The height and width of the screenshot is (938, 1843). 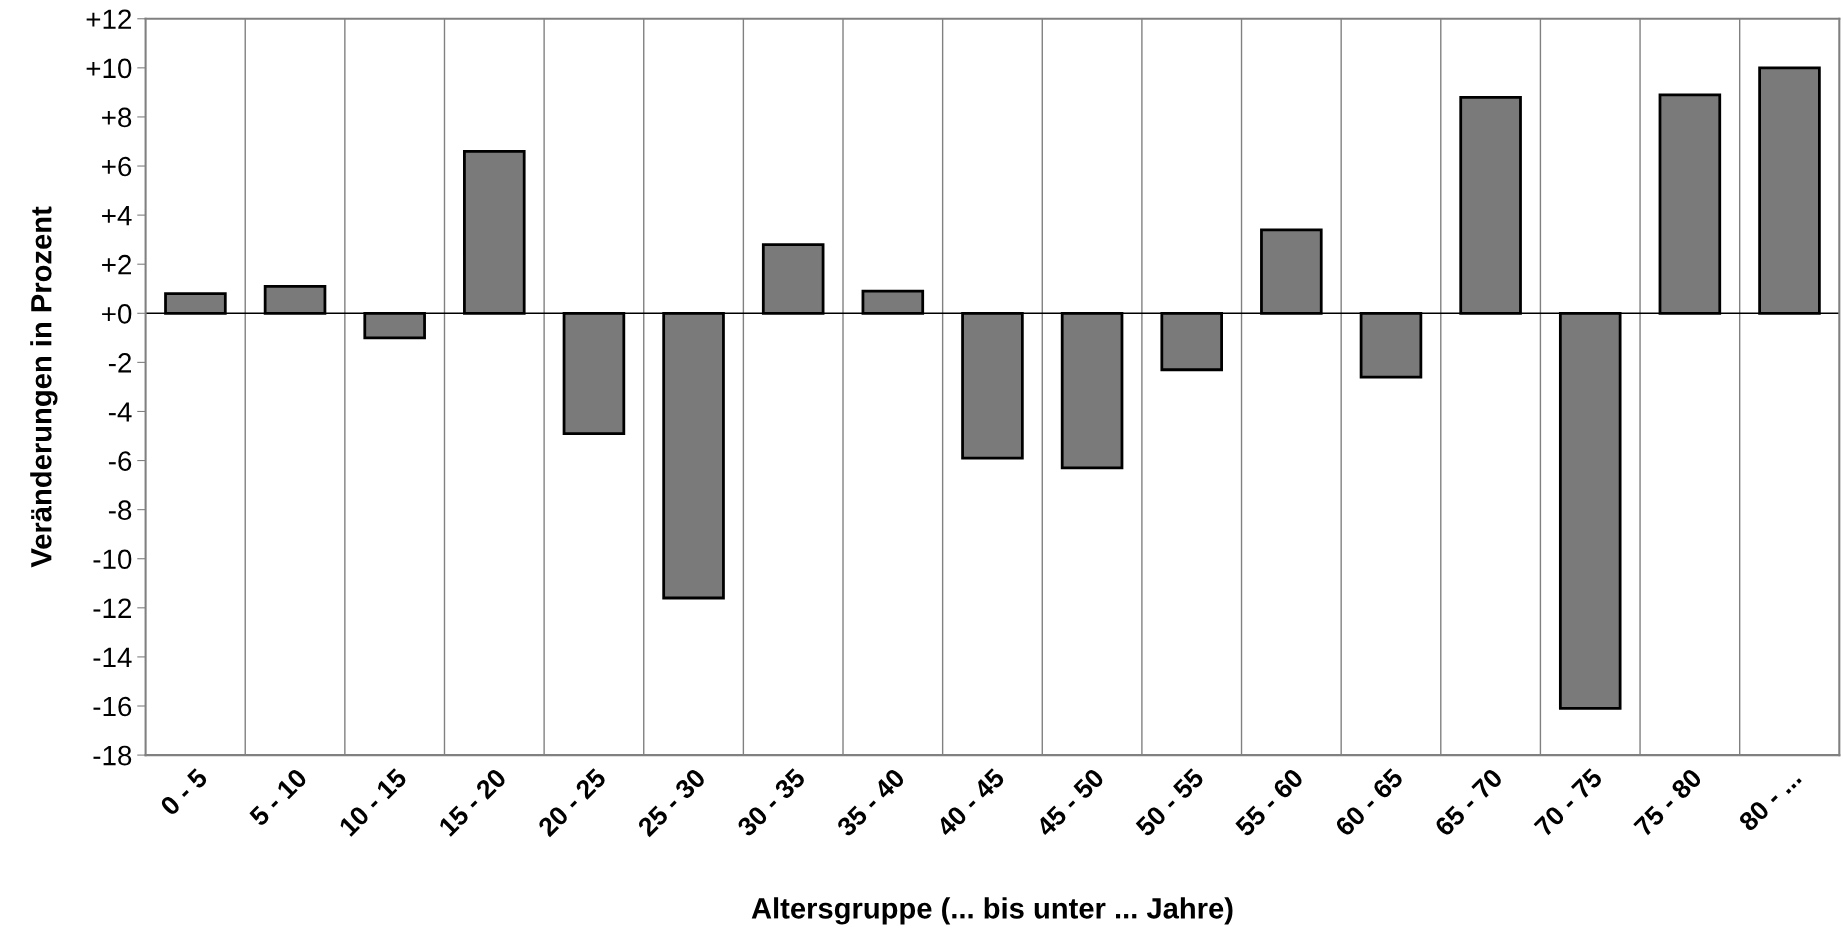 What do you see at coordinates (373, 802) in the screenshot?
I see `x-tick-label: 10 - 15` at bounding box center [373, 802].